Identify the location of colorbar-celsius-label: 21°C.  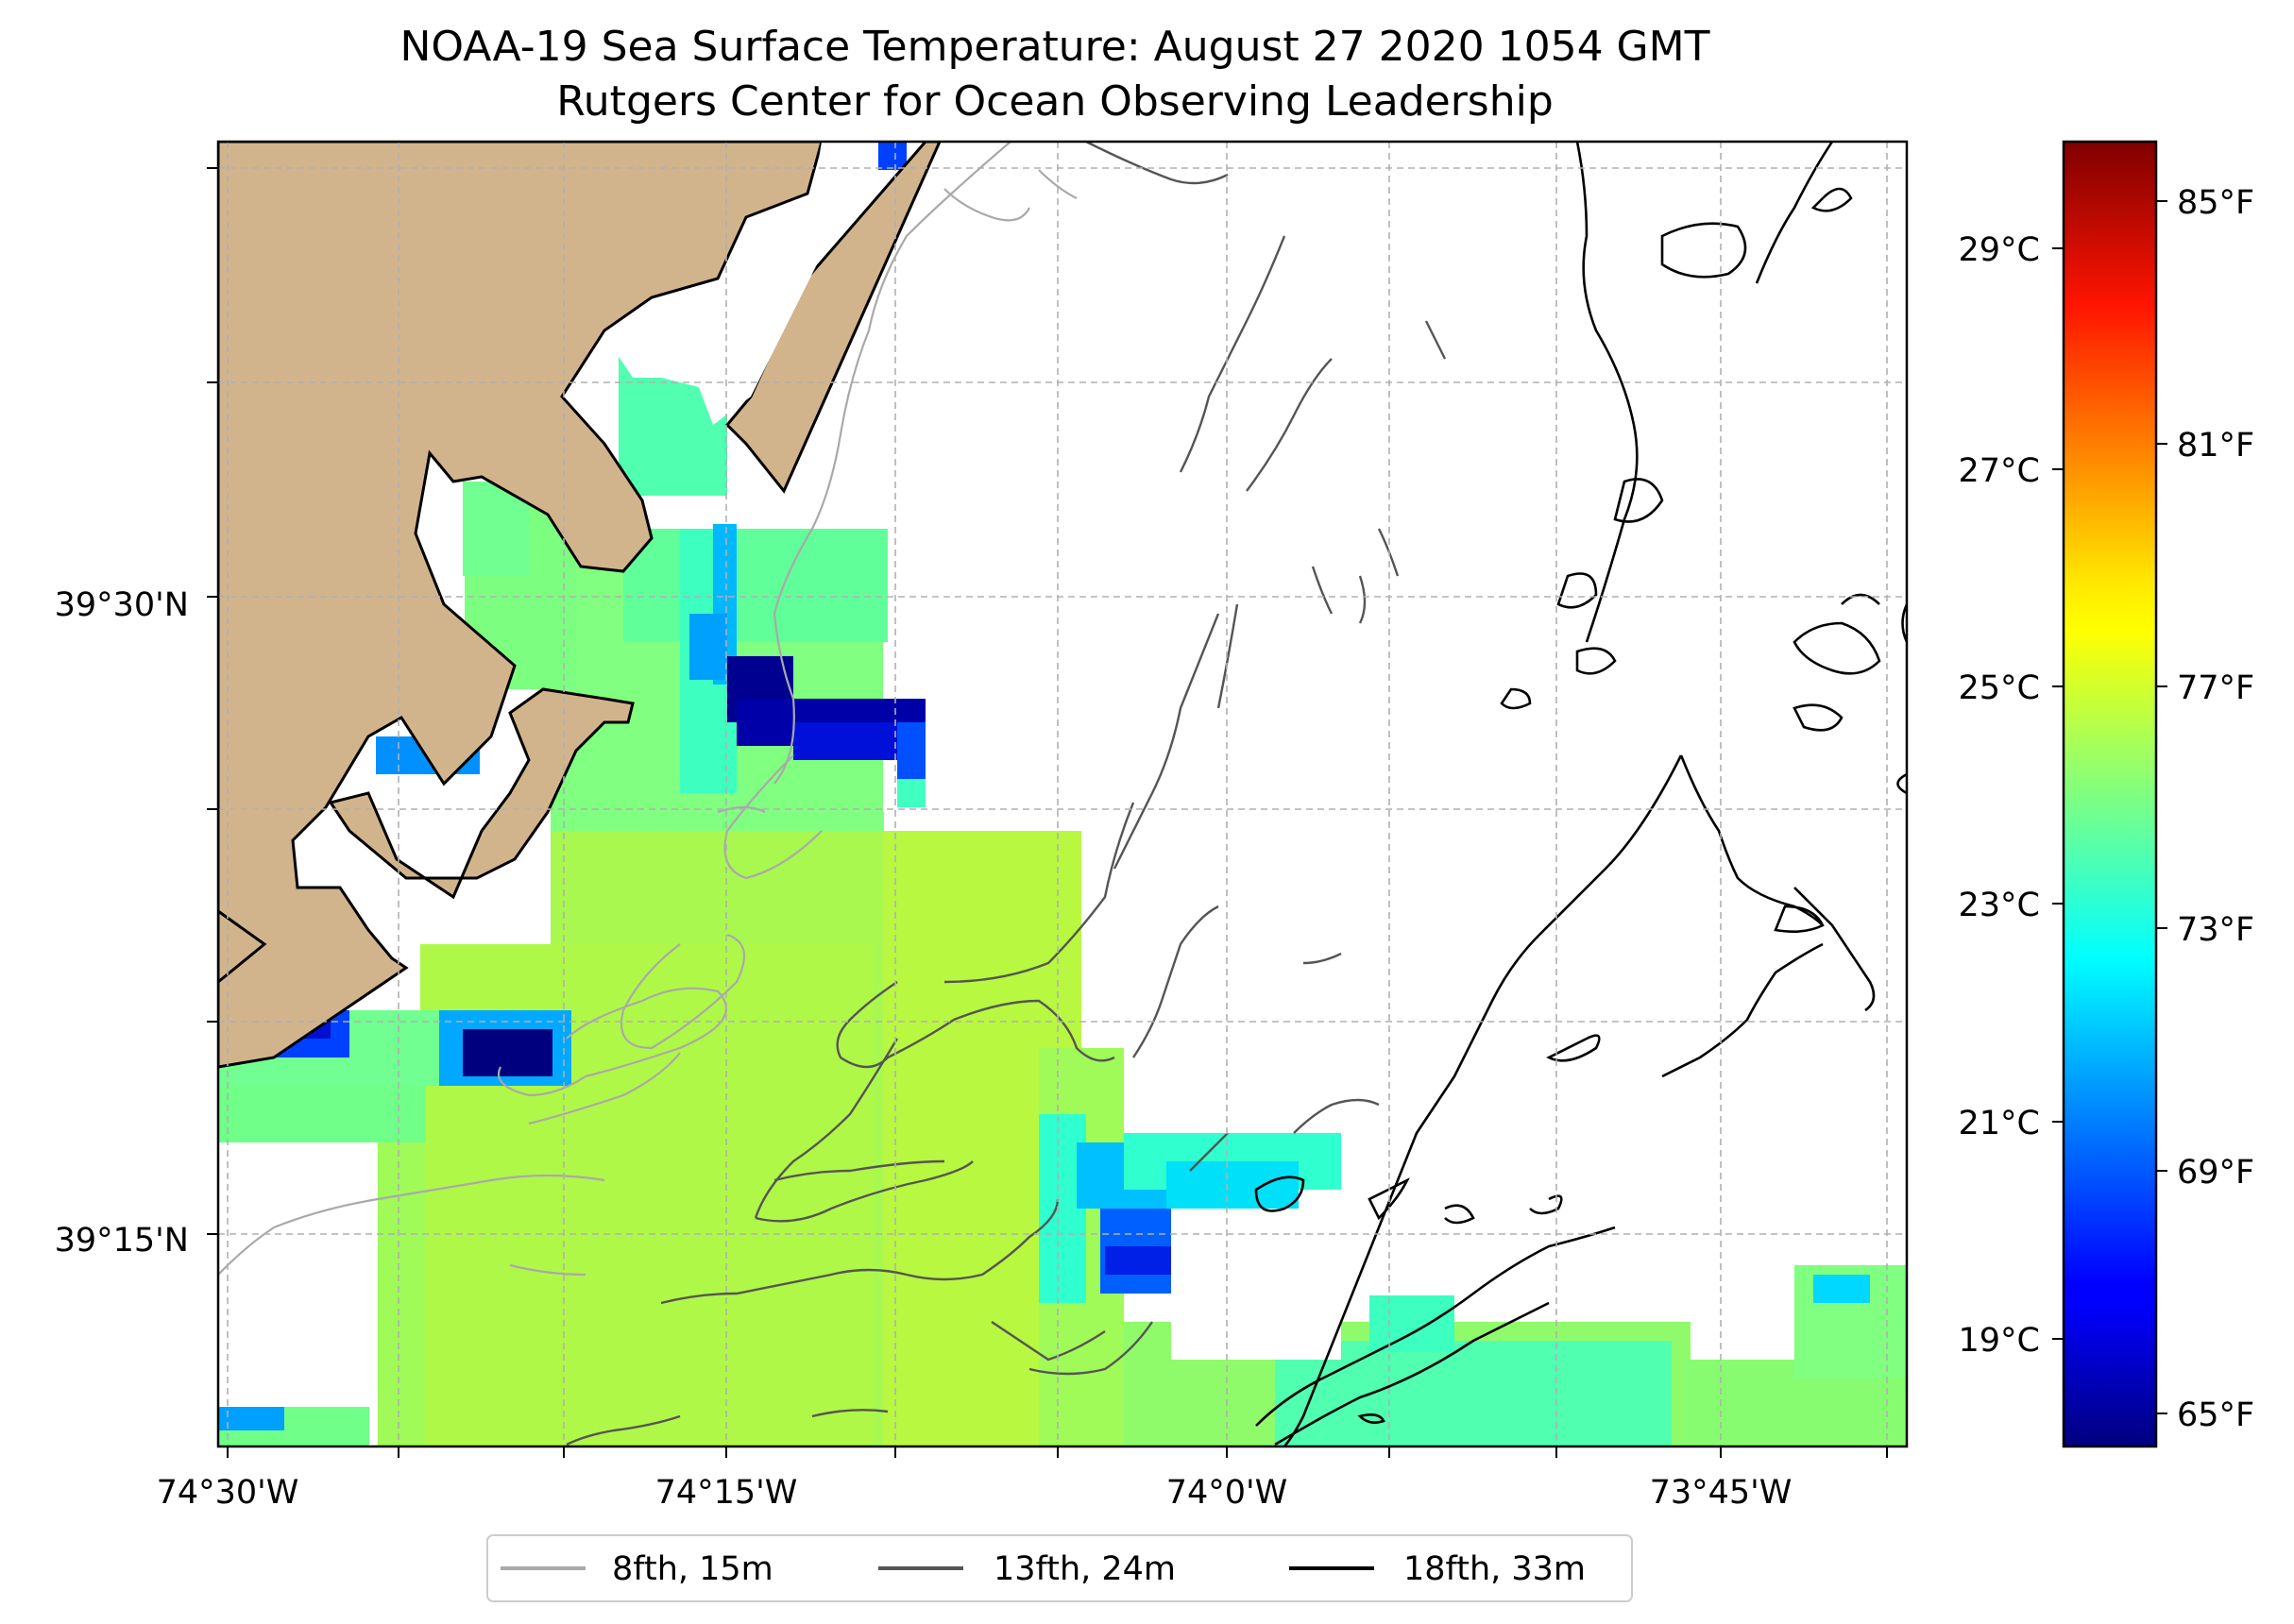
(1999, 1123).